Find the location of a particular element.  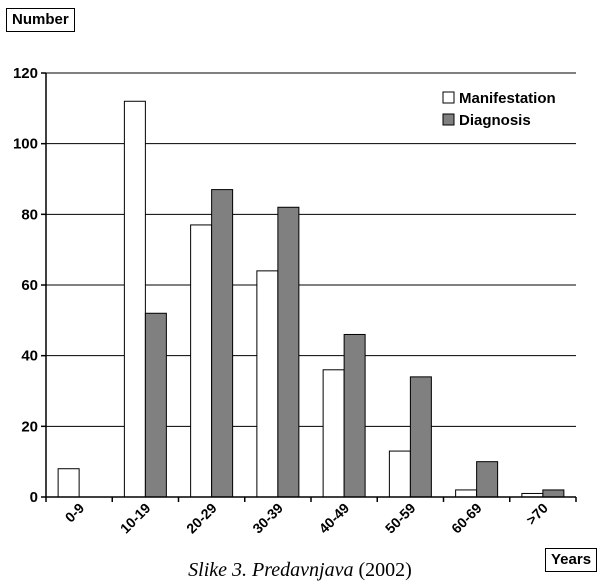

caption-year: (2002) is located at coordinates (385, 570).